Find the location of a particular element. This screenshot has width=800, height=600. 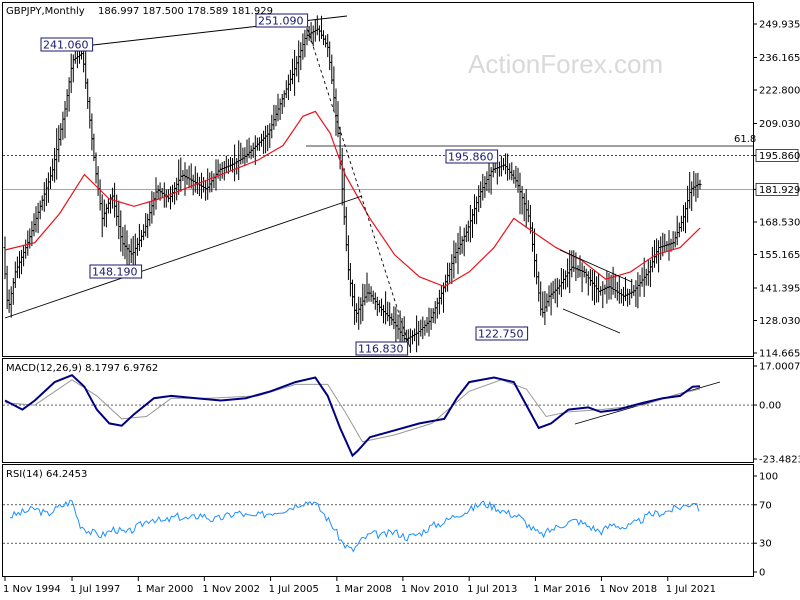

wedge-bottom-trendline is located at coordinates (591, 321).